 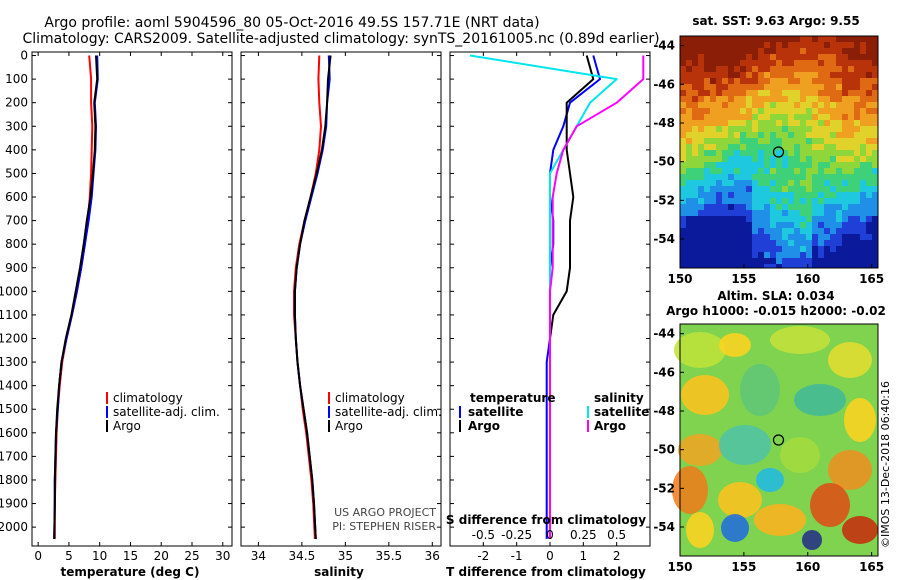 I want to click on x-tick-label: 35.5, so click(x=388, y=556).